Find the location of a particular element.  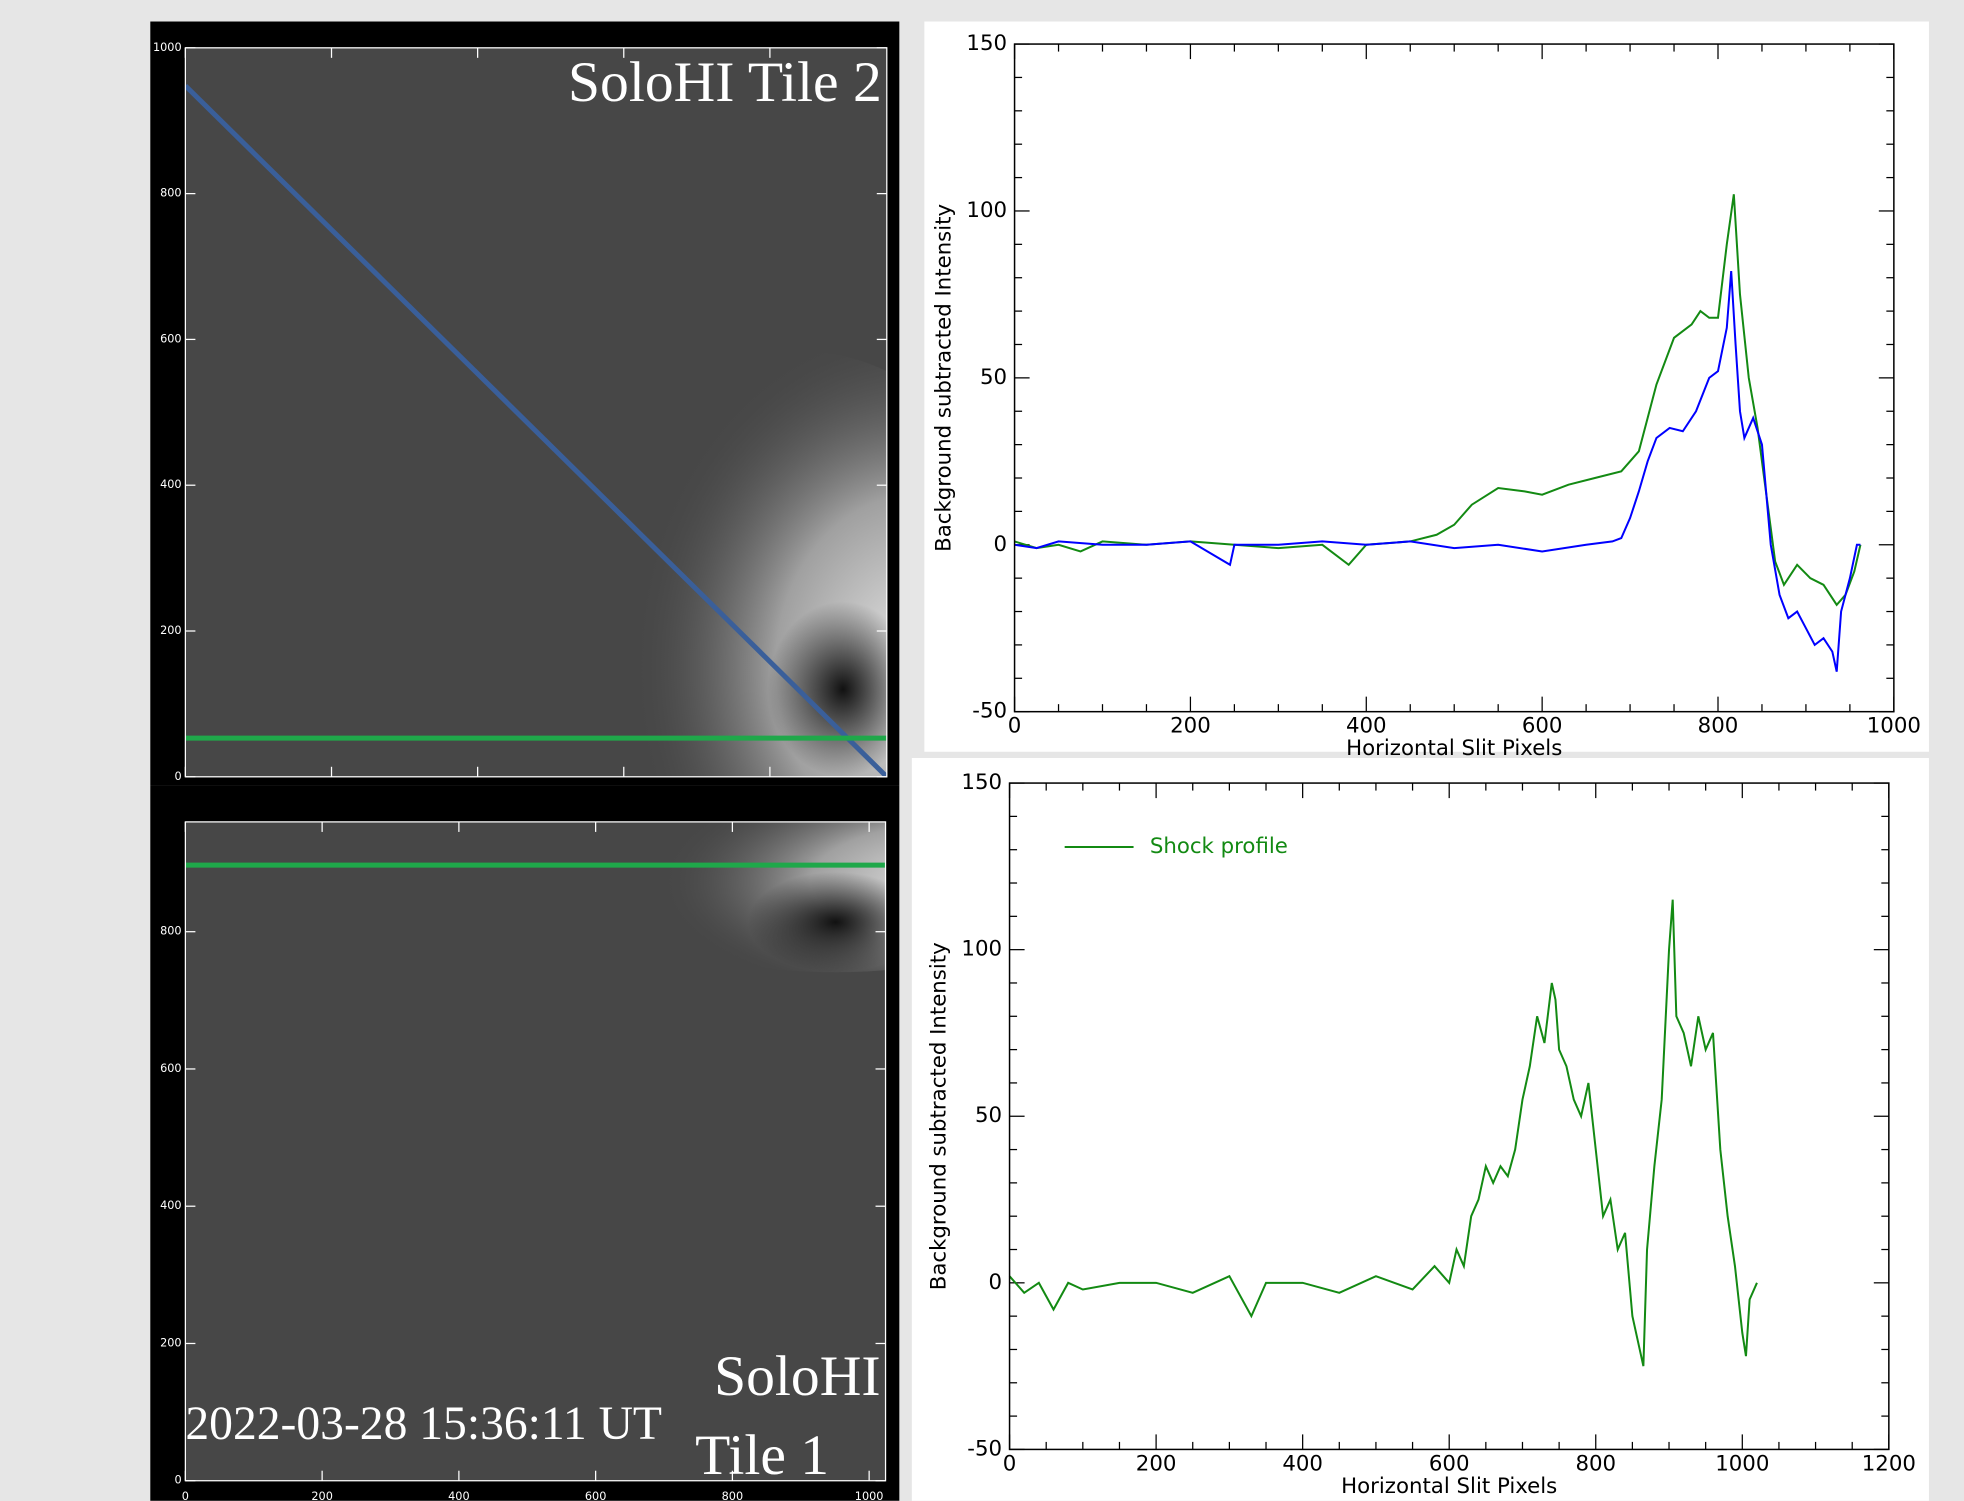

timestamp: 2022-03-28 15:36:11 UT is located at coordinates (423, 1424).